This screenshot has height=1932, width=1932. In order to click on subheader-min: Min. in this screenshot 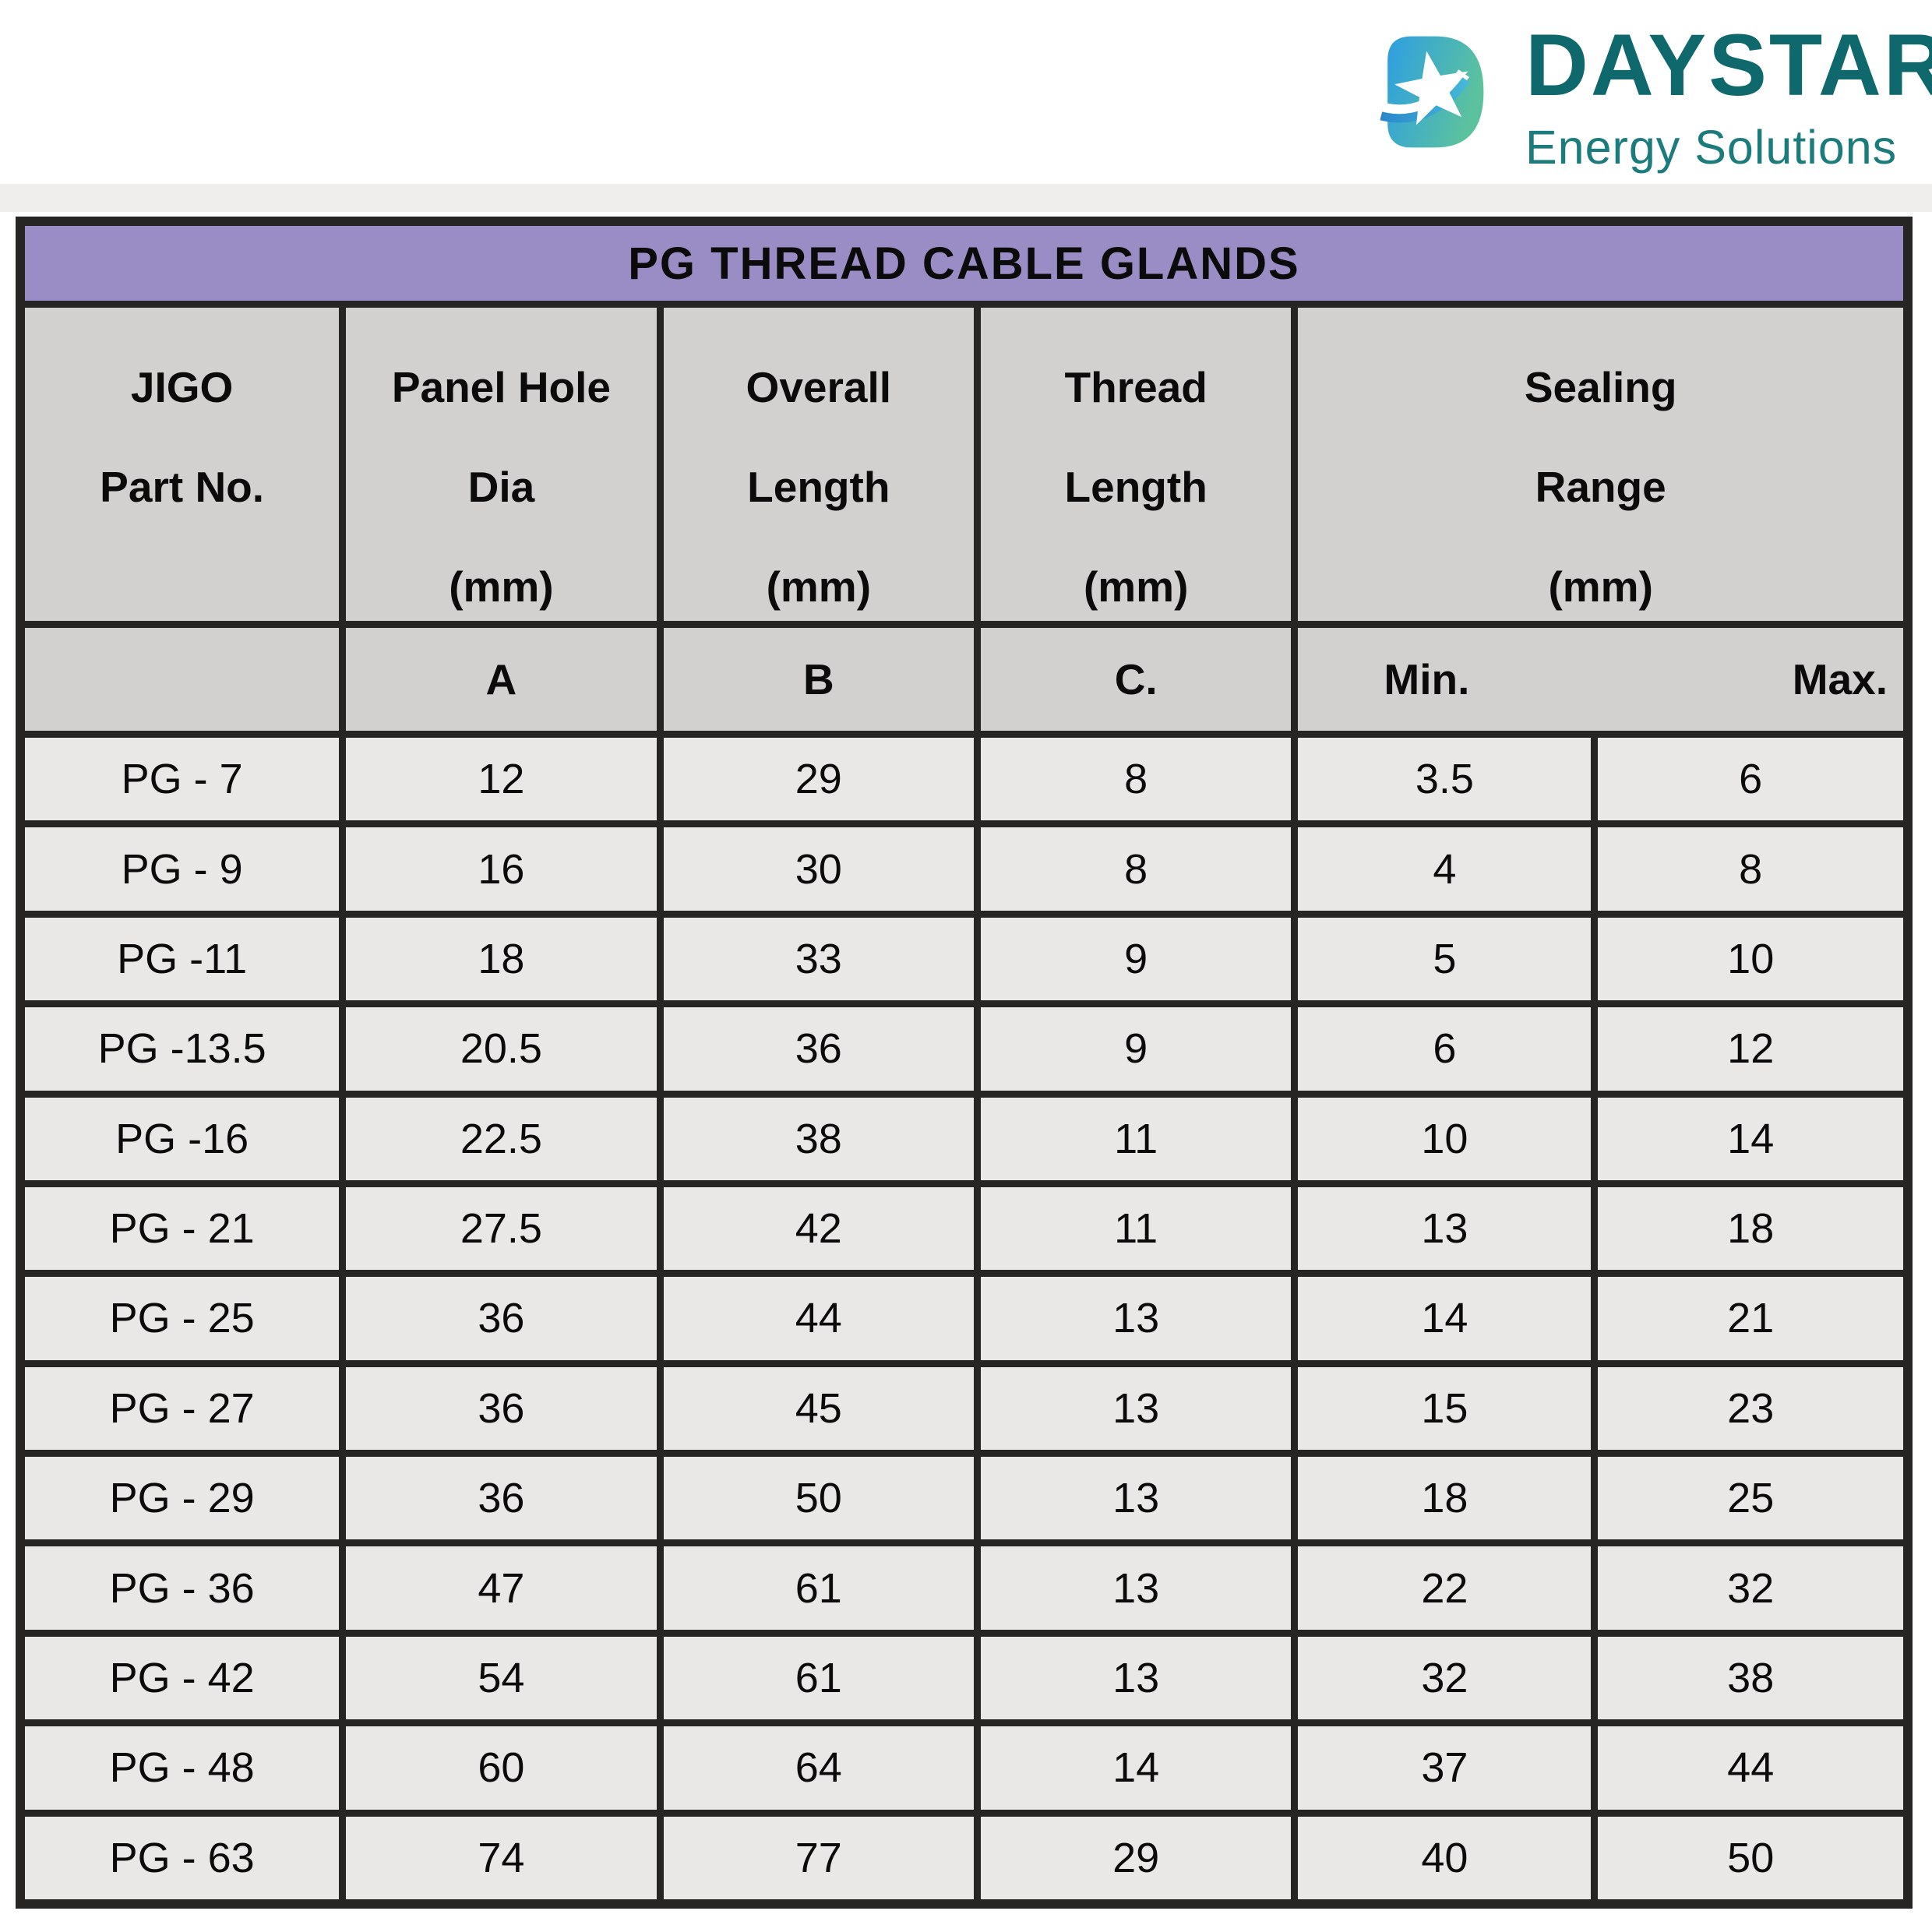, I will do `click(1427, 679)`.